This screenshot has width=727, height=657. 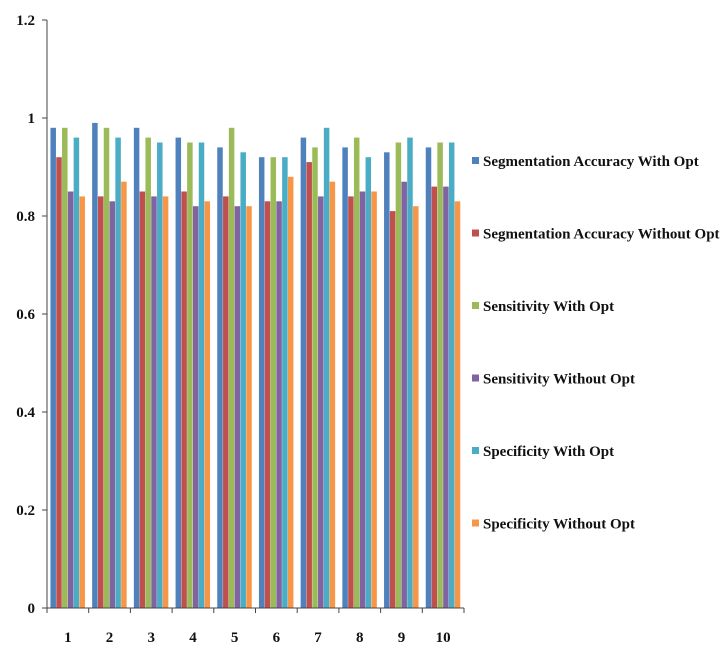 What do you see at coordinates (25, 413) in the screenshot?
I see `y-tick-label: 0.4` at bounding box center [25, 413].